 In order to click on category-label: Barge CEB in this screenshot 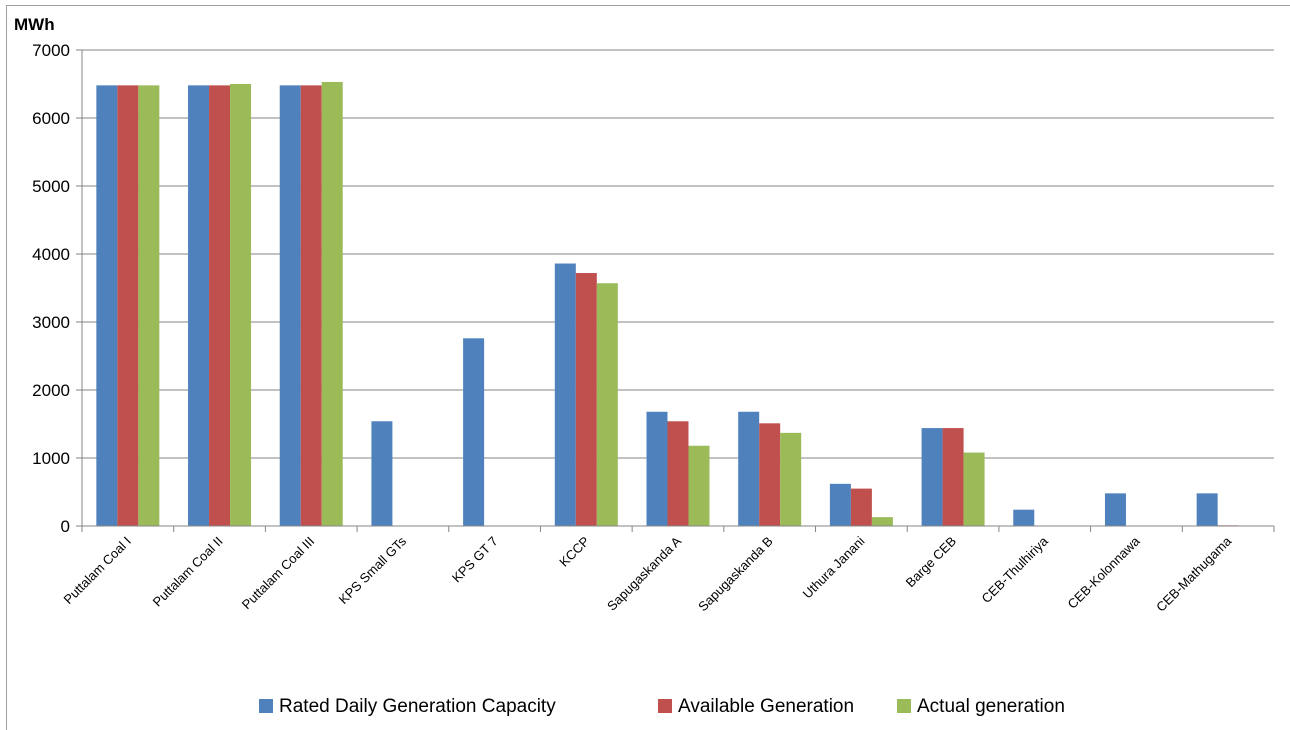, I will do `click(931, 562)`.